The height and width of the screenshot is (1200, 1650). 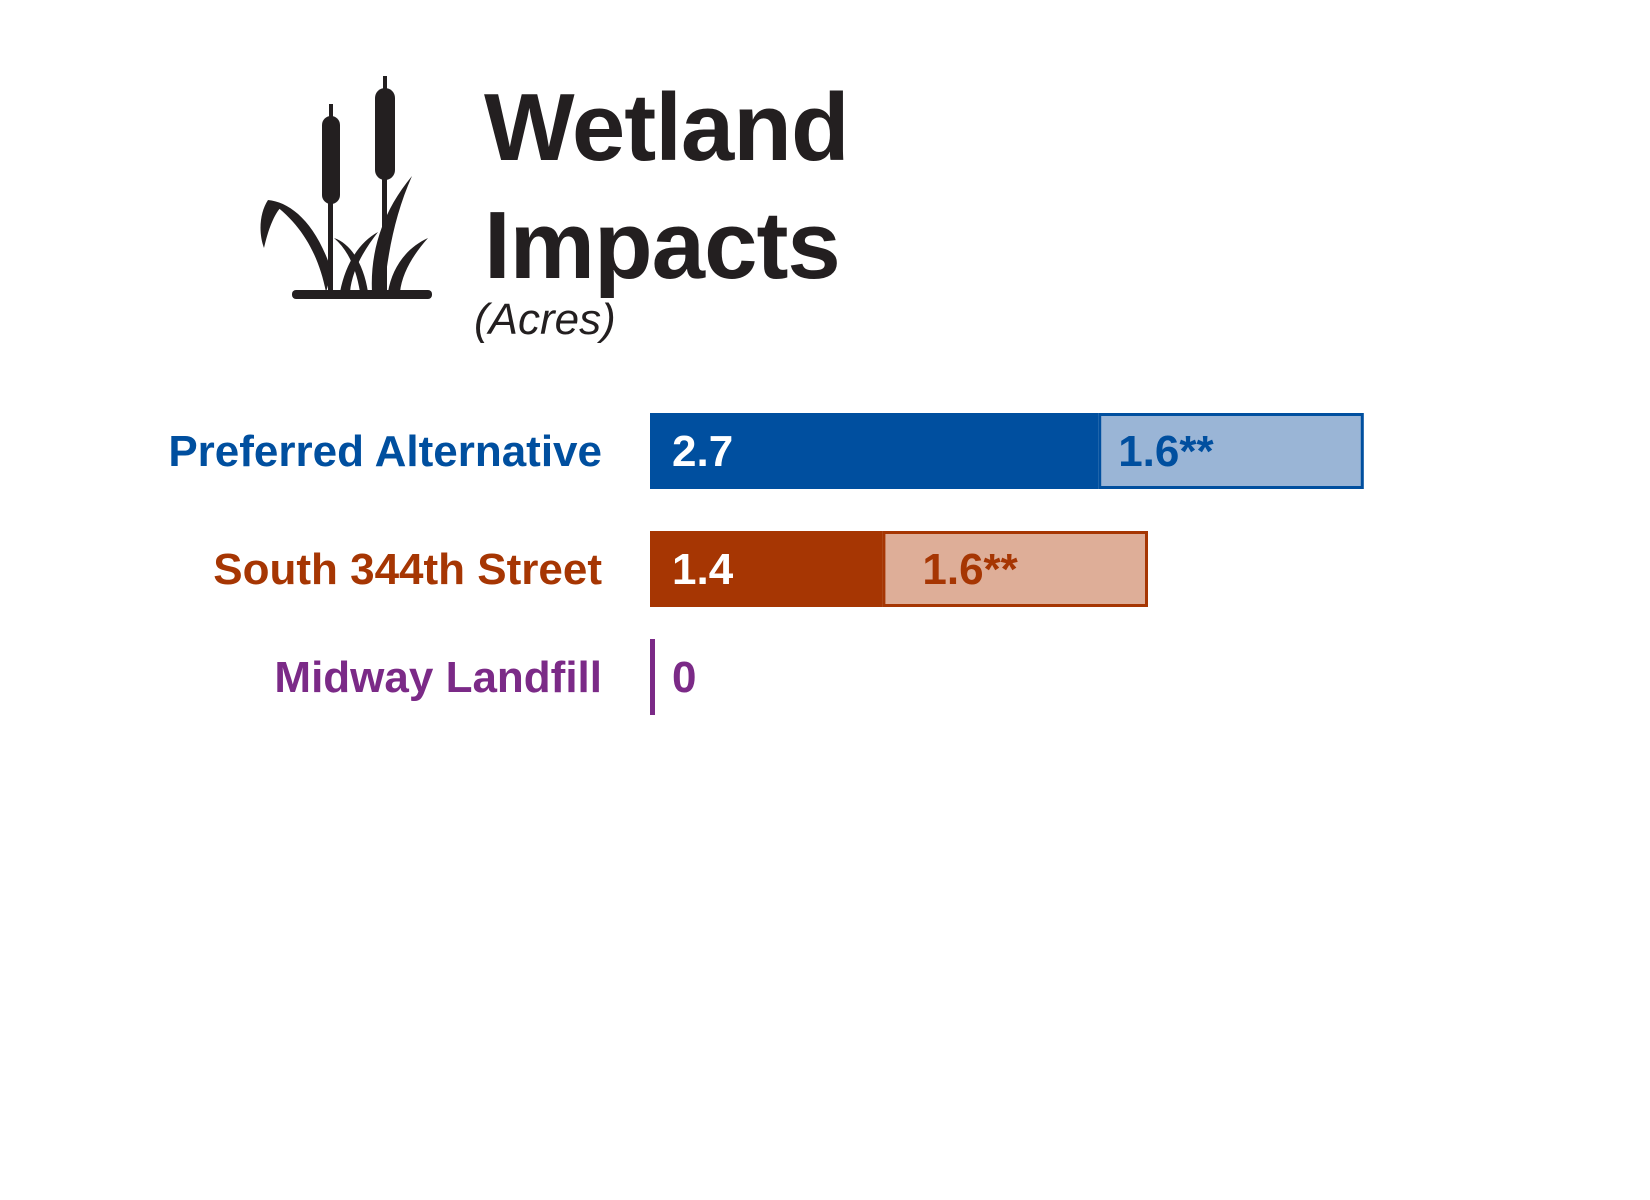 What do you see at coordinates (346, 187) in the screenshot?
I see `cattail-wetland-icon` at bounding box center [346, 187].